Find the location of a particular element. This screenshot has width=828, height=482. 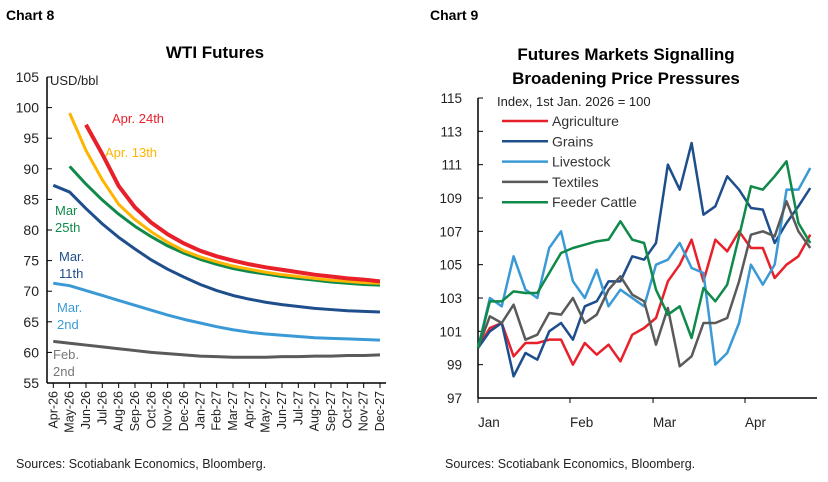

chart8-x-tick-label: Apr-27 is located at coordinates (249, 410).